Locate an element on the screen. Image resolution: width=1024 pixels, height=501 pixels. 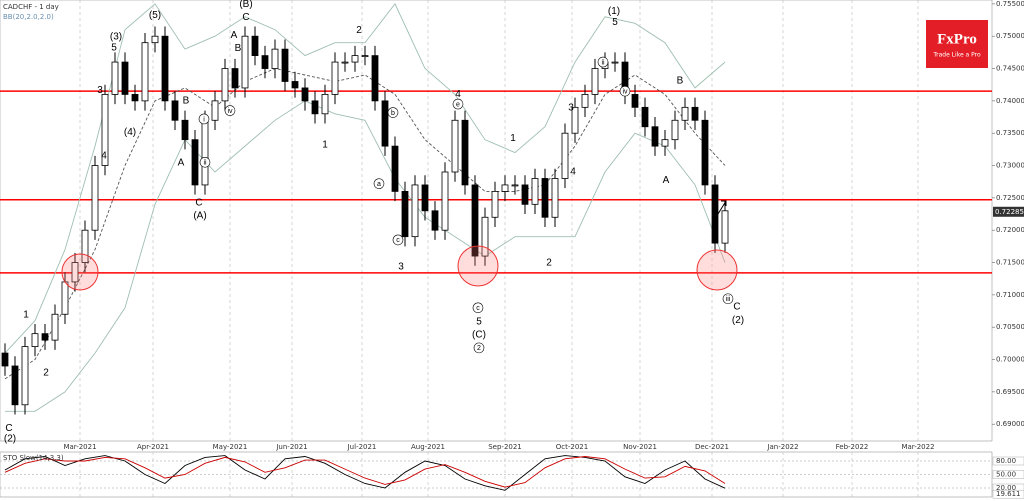
wave-label: iii is located at coordinates (728, 299).